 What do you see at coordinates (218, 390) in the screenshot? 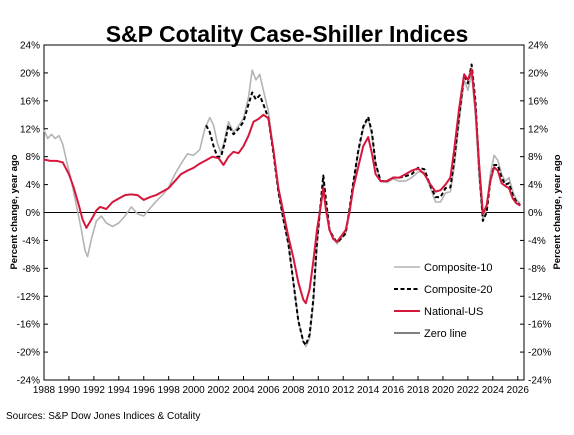
I see `x-tick-label: 2002` at bounding box center [218, 390].